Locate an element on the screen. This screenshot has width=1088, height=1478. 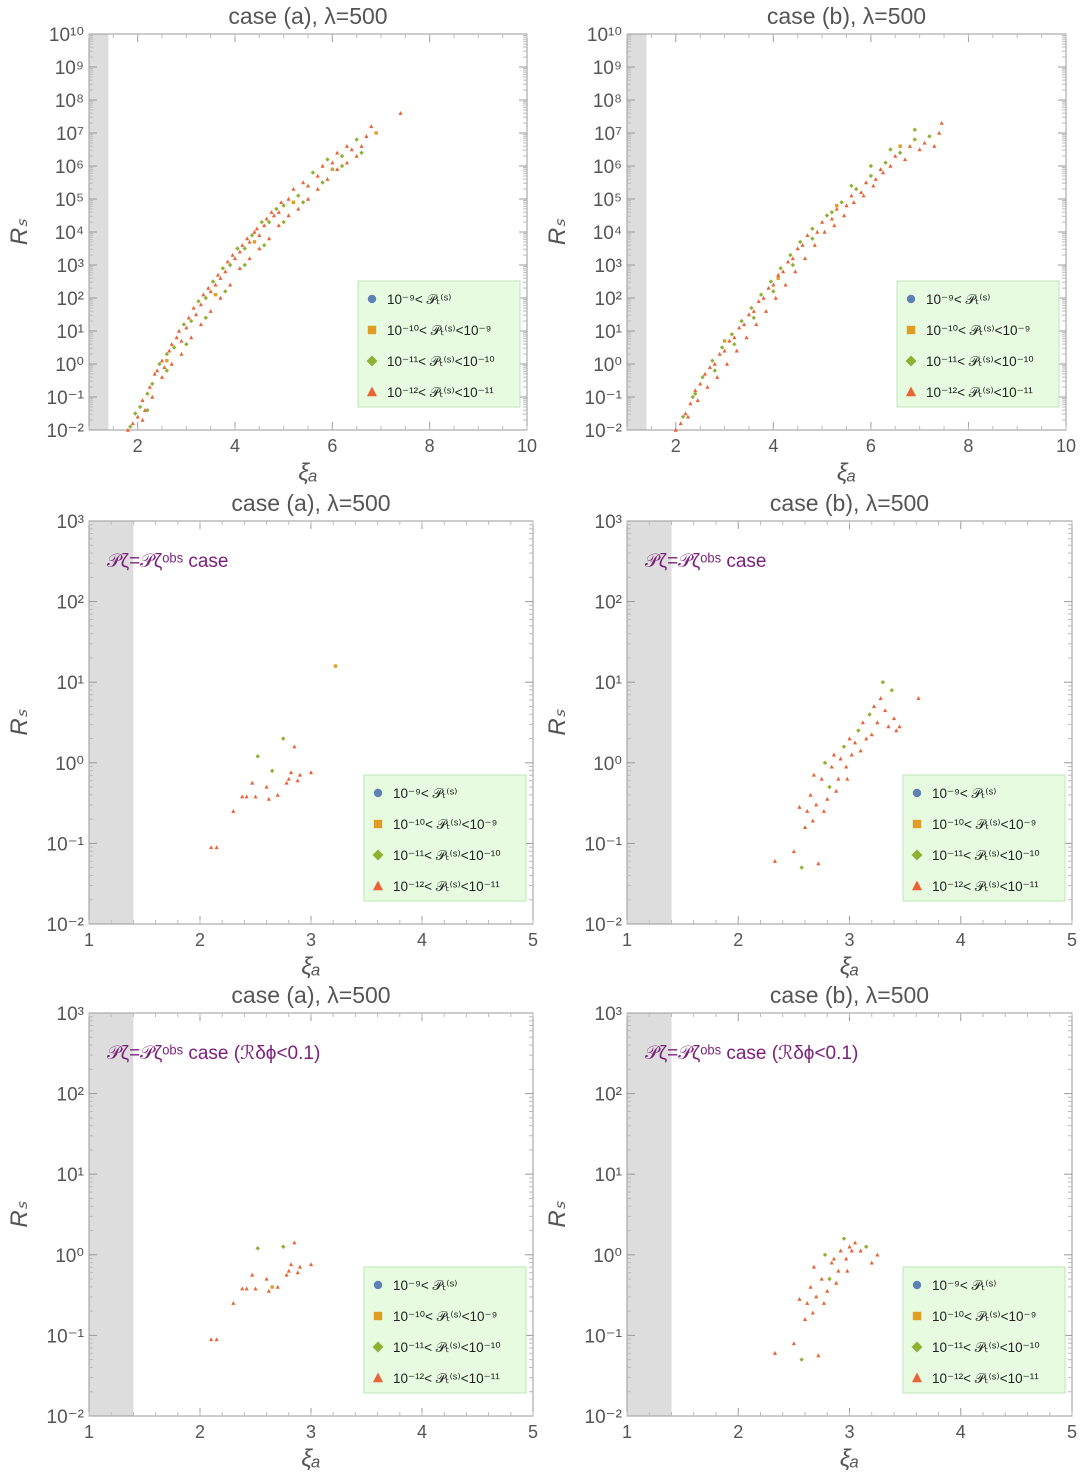
y-tick-label: 10⁷ is located at coordinates (608, 134).